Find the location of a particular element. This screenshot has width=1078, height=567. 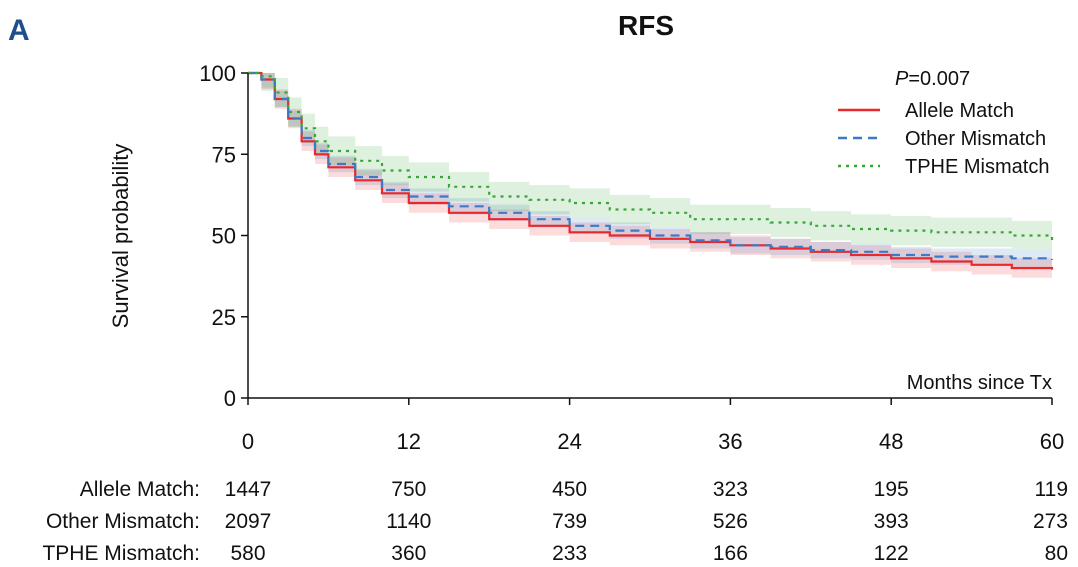

y-tick-label: 25 is located at coordinates (224, 317).